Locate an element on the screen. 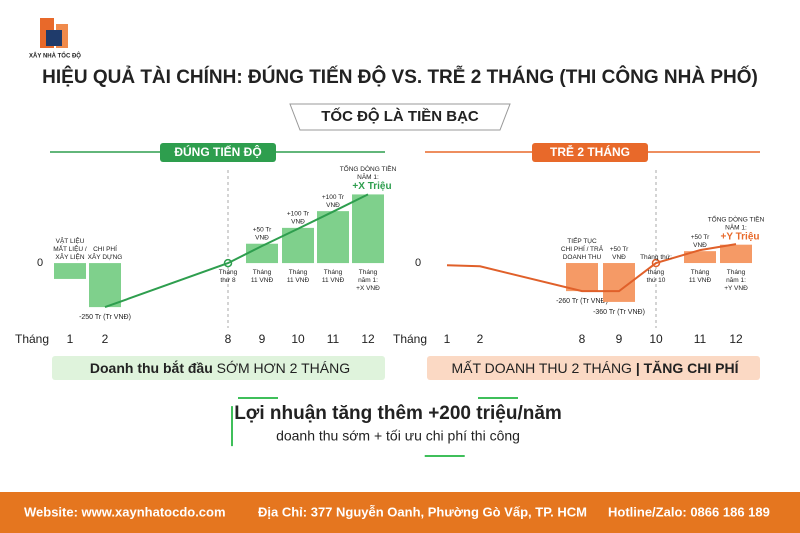 The image size is (800, 533). annotation: CHI PHÍ / TRẢ is located at coordinates (582, 248).